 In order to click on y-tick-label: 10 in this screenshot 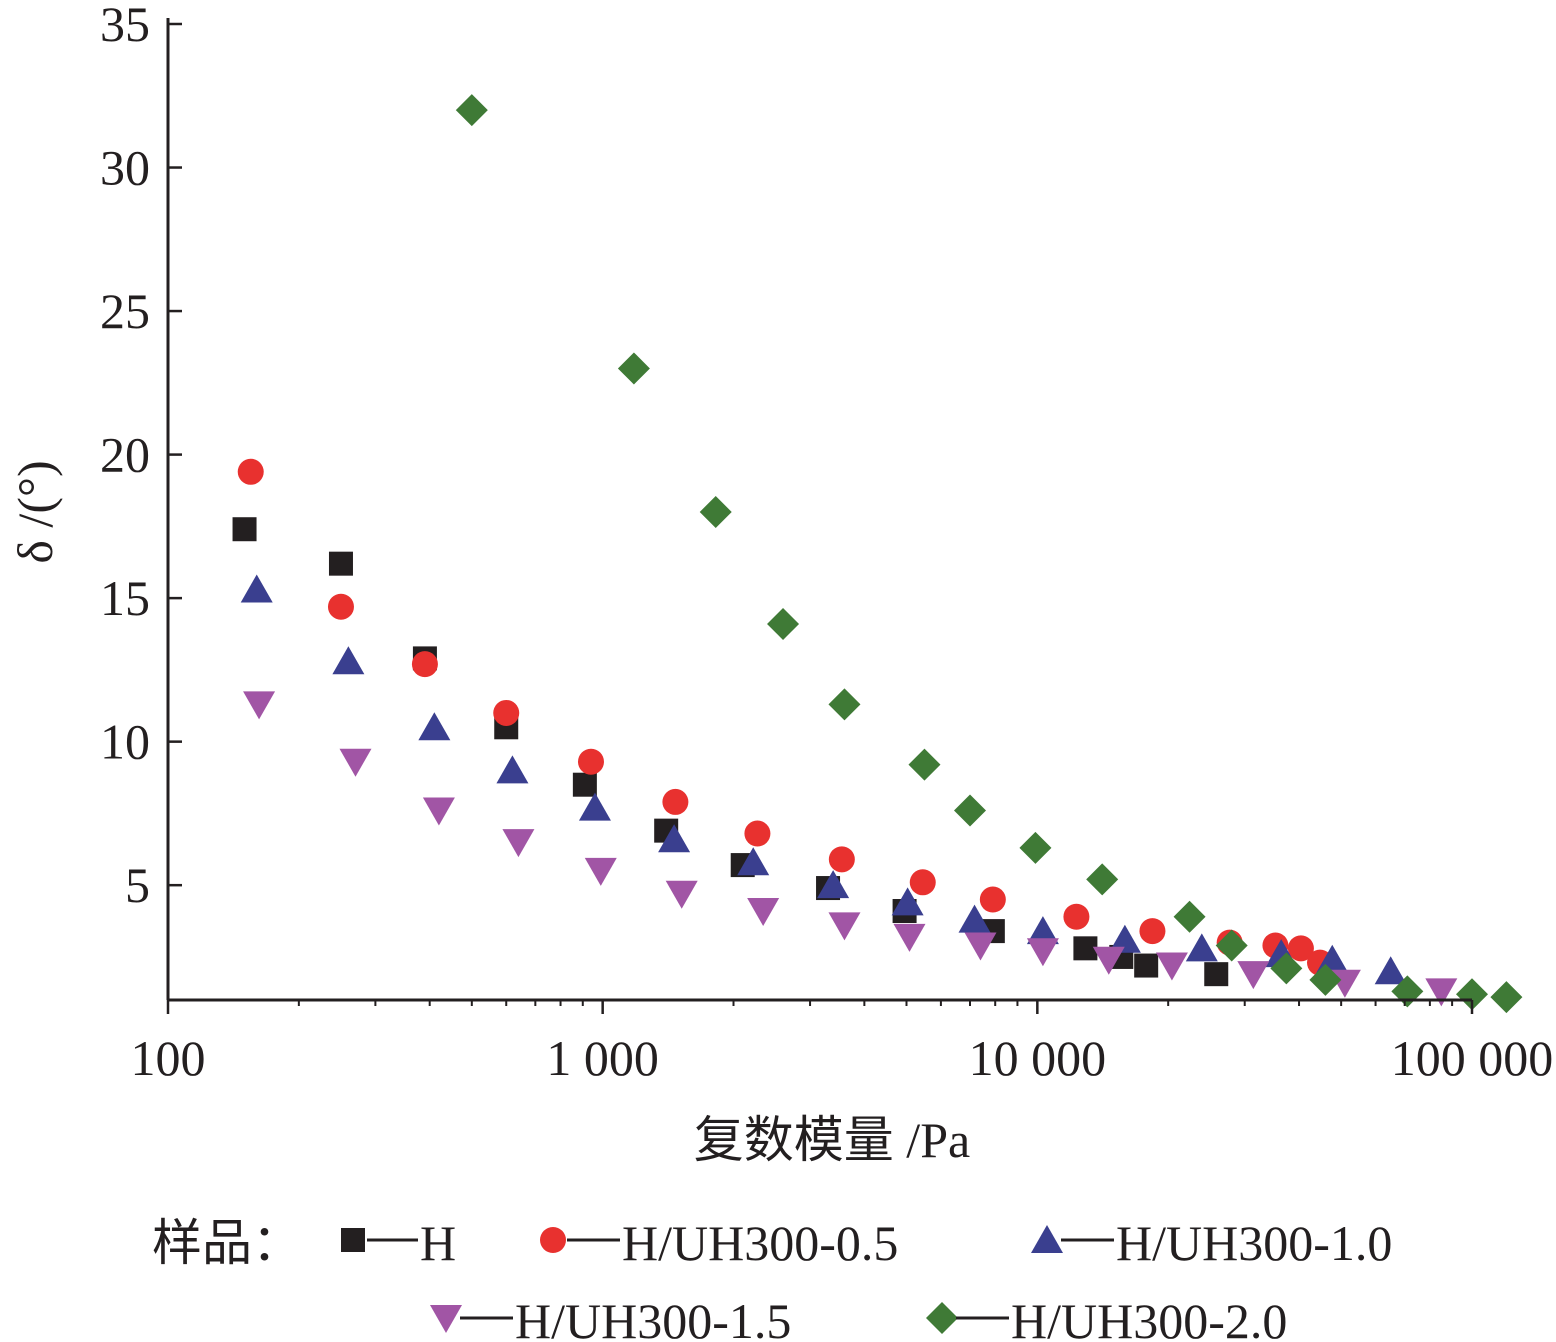, I will do `click(125, 742)`.